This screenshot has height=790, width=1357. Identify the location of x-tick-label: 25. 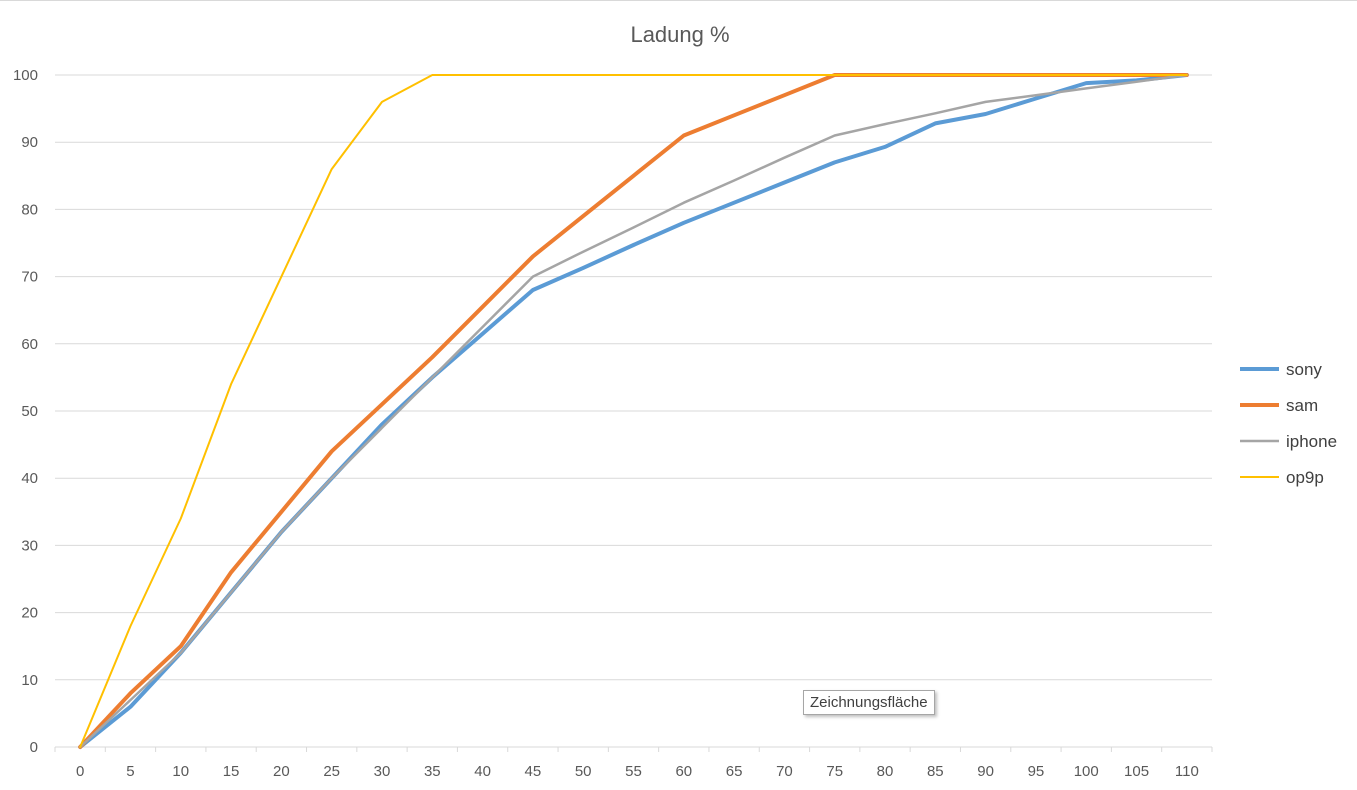
(331, 771).